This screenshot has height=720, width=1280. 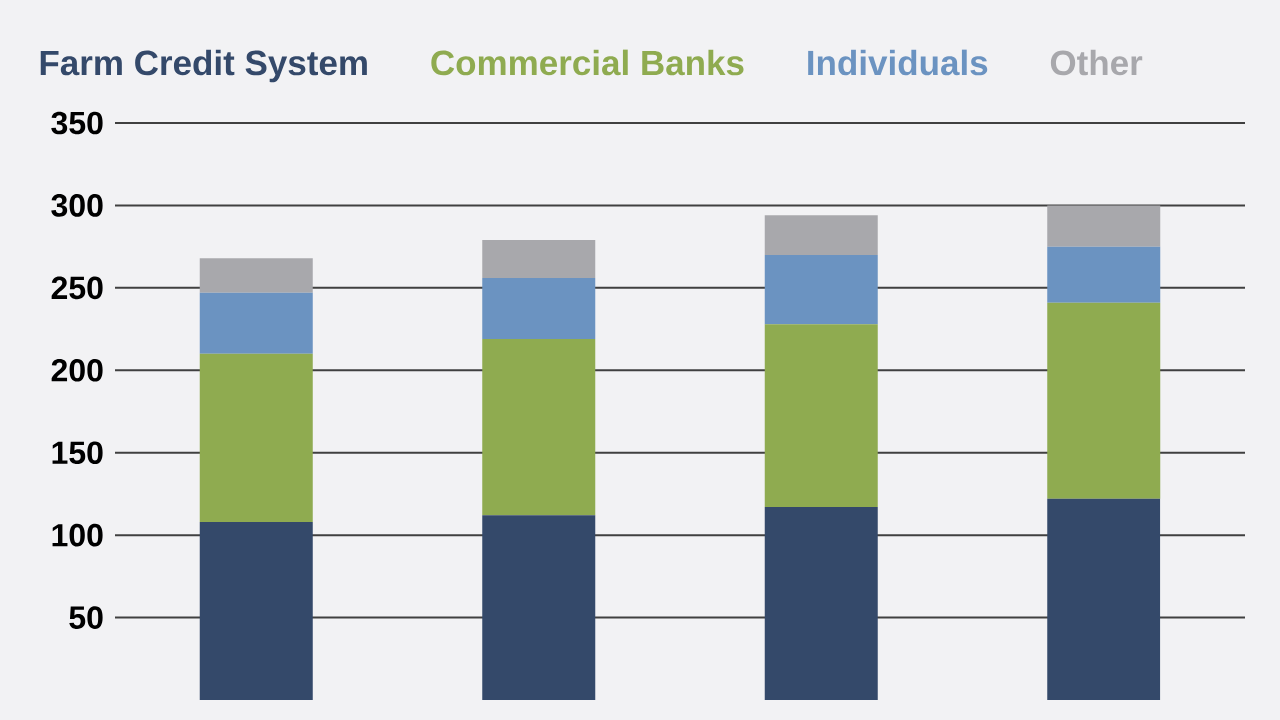 I want to click on y-tick-label: 200, so click(x=77, y=370).